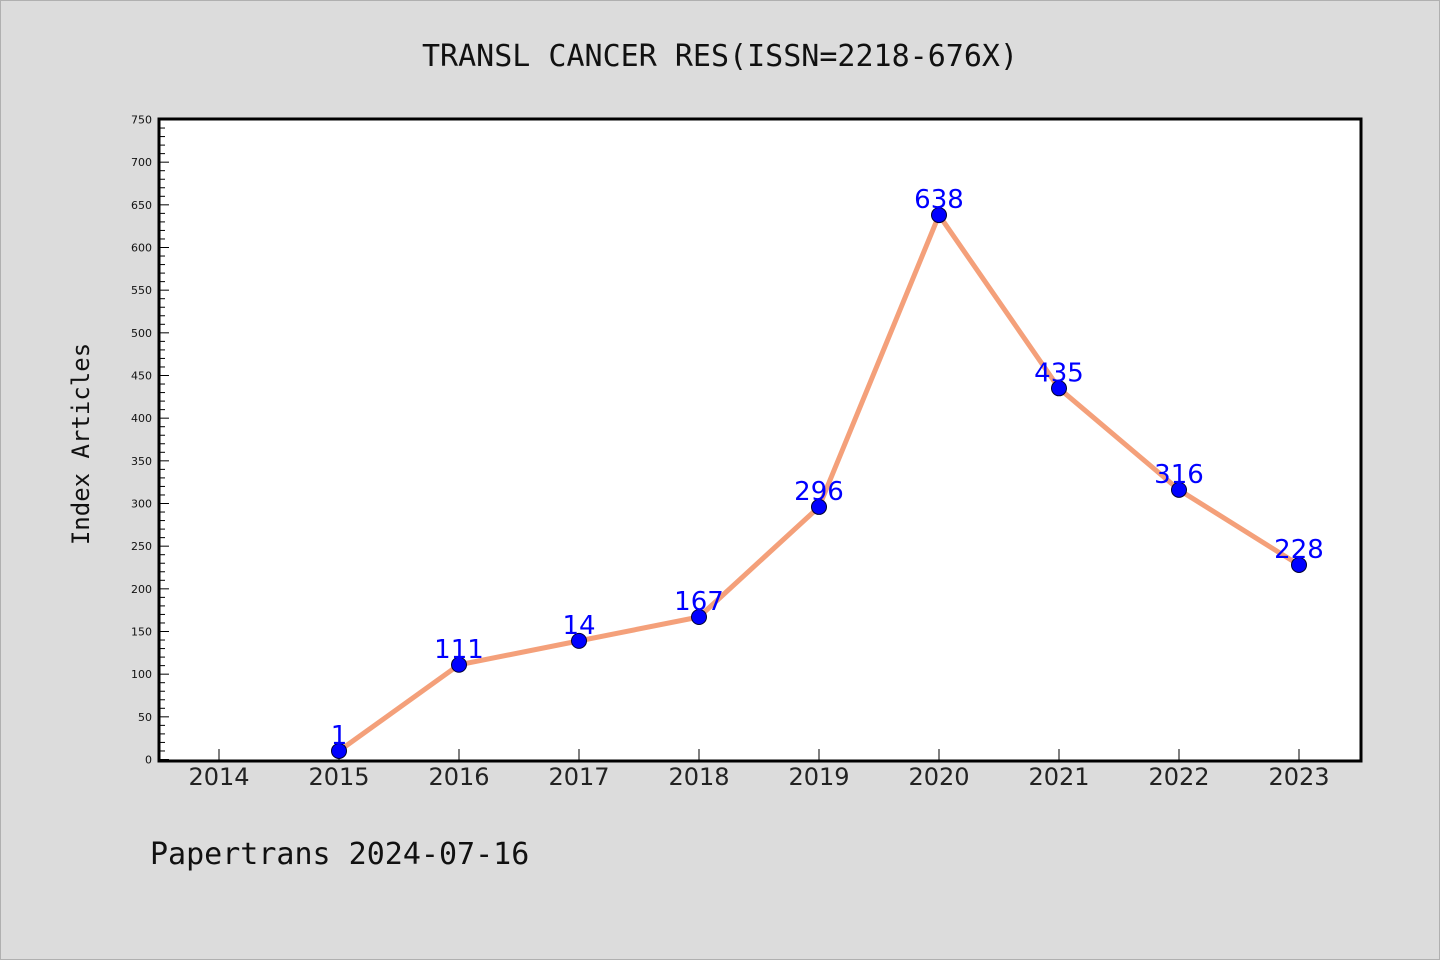  What do you see at coordinates (141, 120) in the screenshot?
I see `y-tick-label: 750` at bounding box center [141, 120].